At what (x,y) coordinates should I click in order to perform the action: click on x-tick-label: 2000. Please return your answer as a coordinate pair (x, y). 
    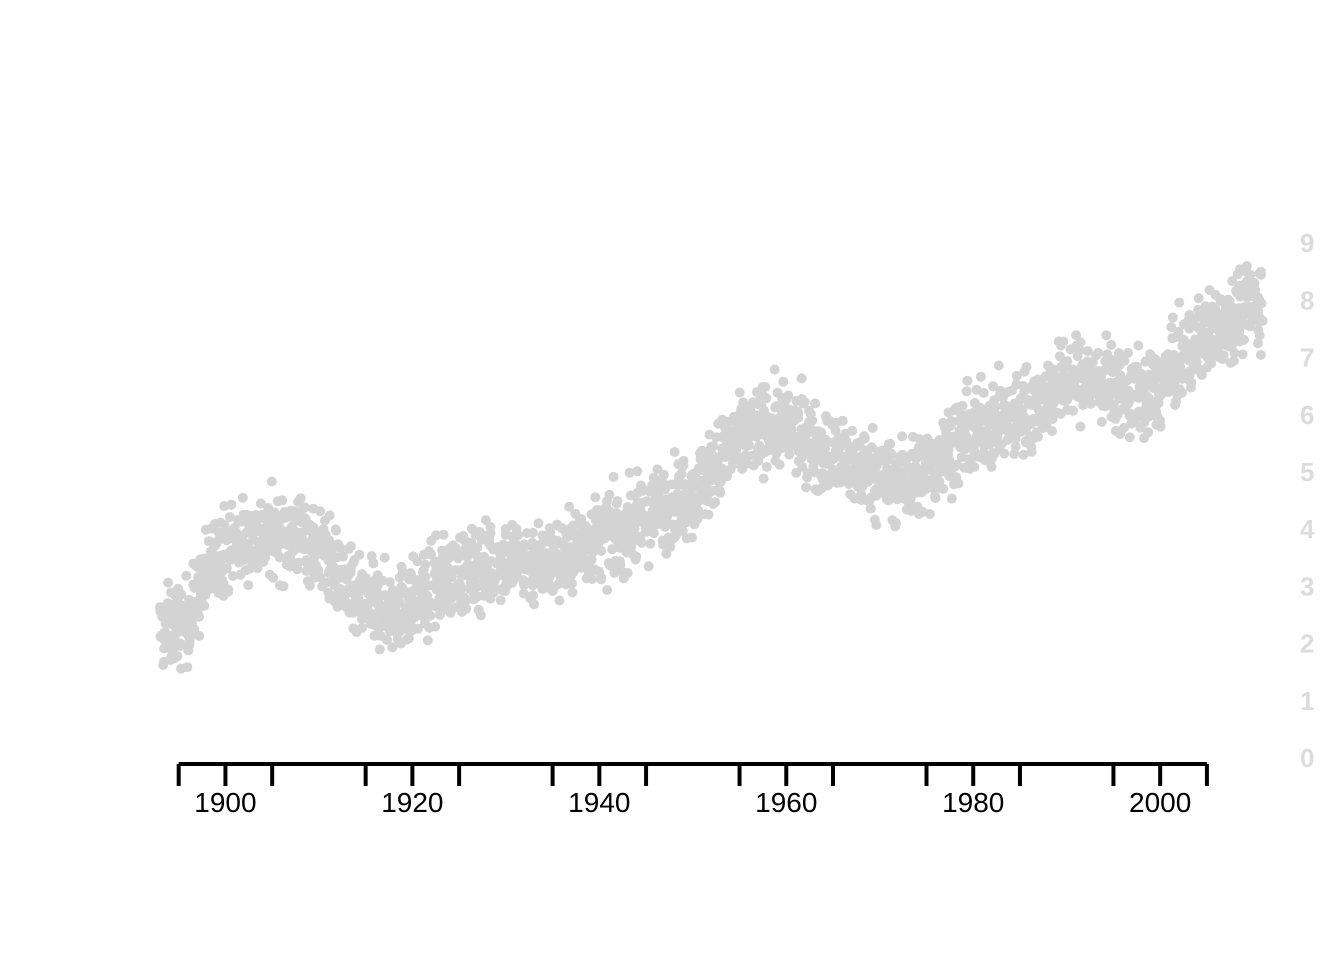
    Looking at the image, I should click on (1160, 802).